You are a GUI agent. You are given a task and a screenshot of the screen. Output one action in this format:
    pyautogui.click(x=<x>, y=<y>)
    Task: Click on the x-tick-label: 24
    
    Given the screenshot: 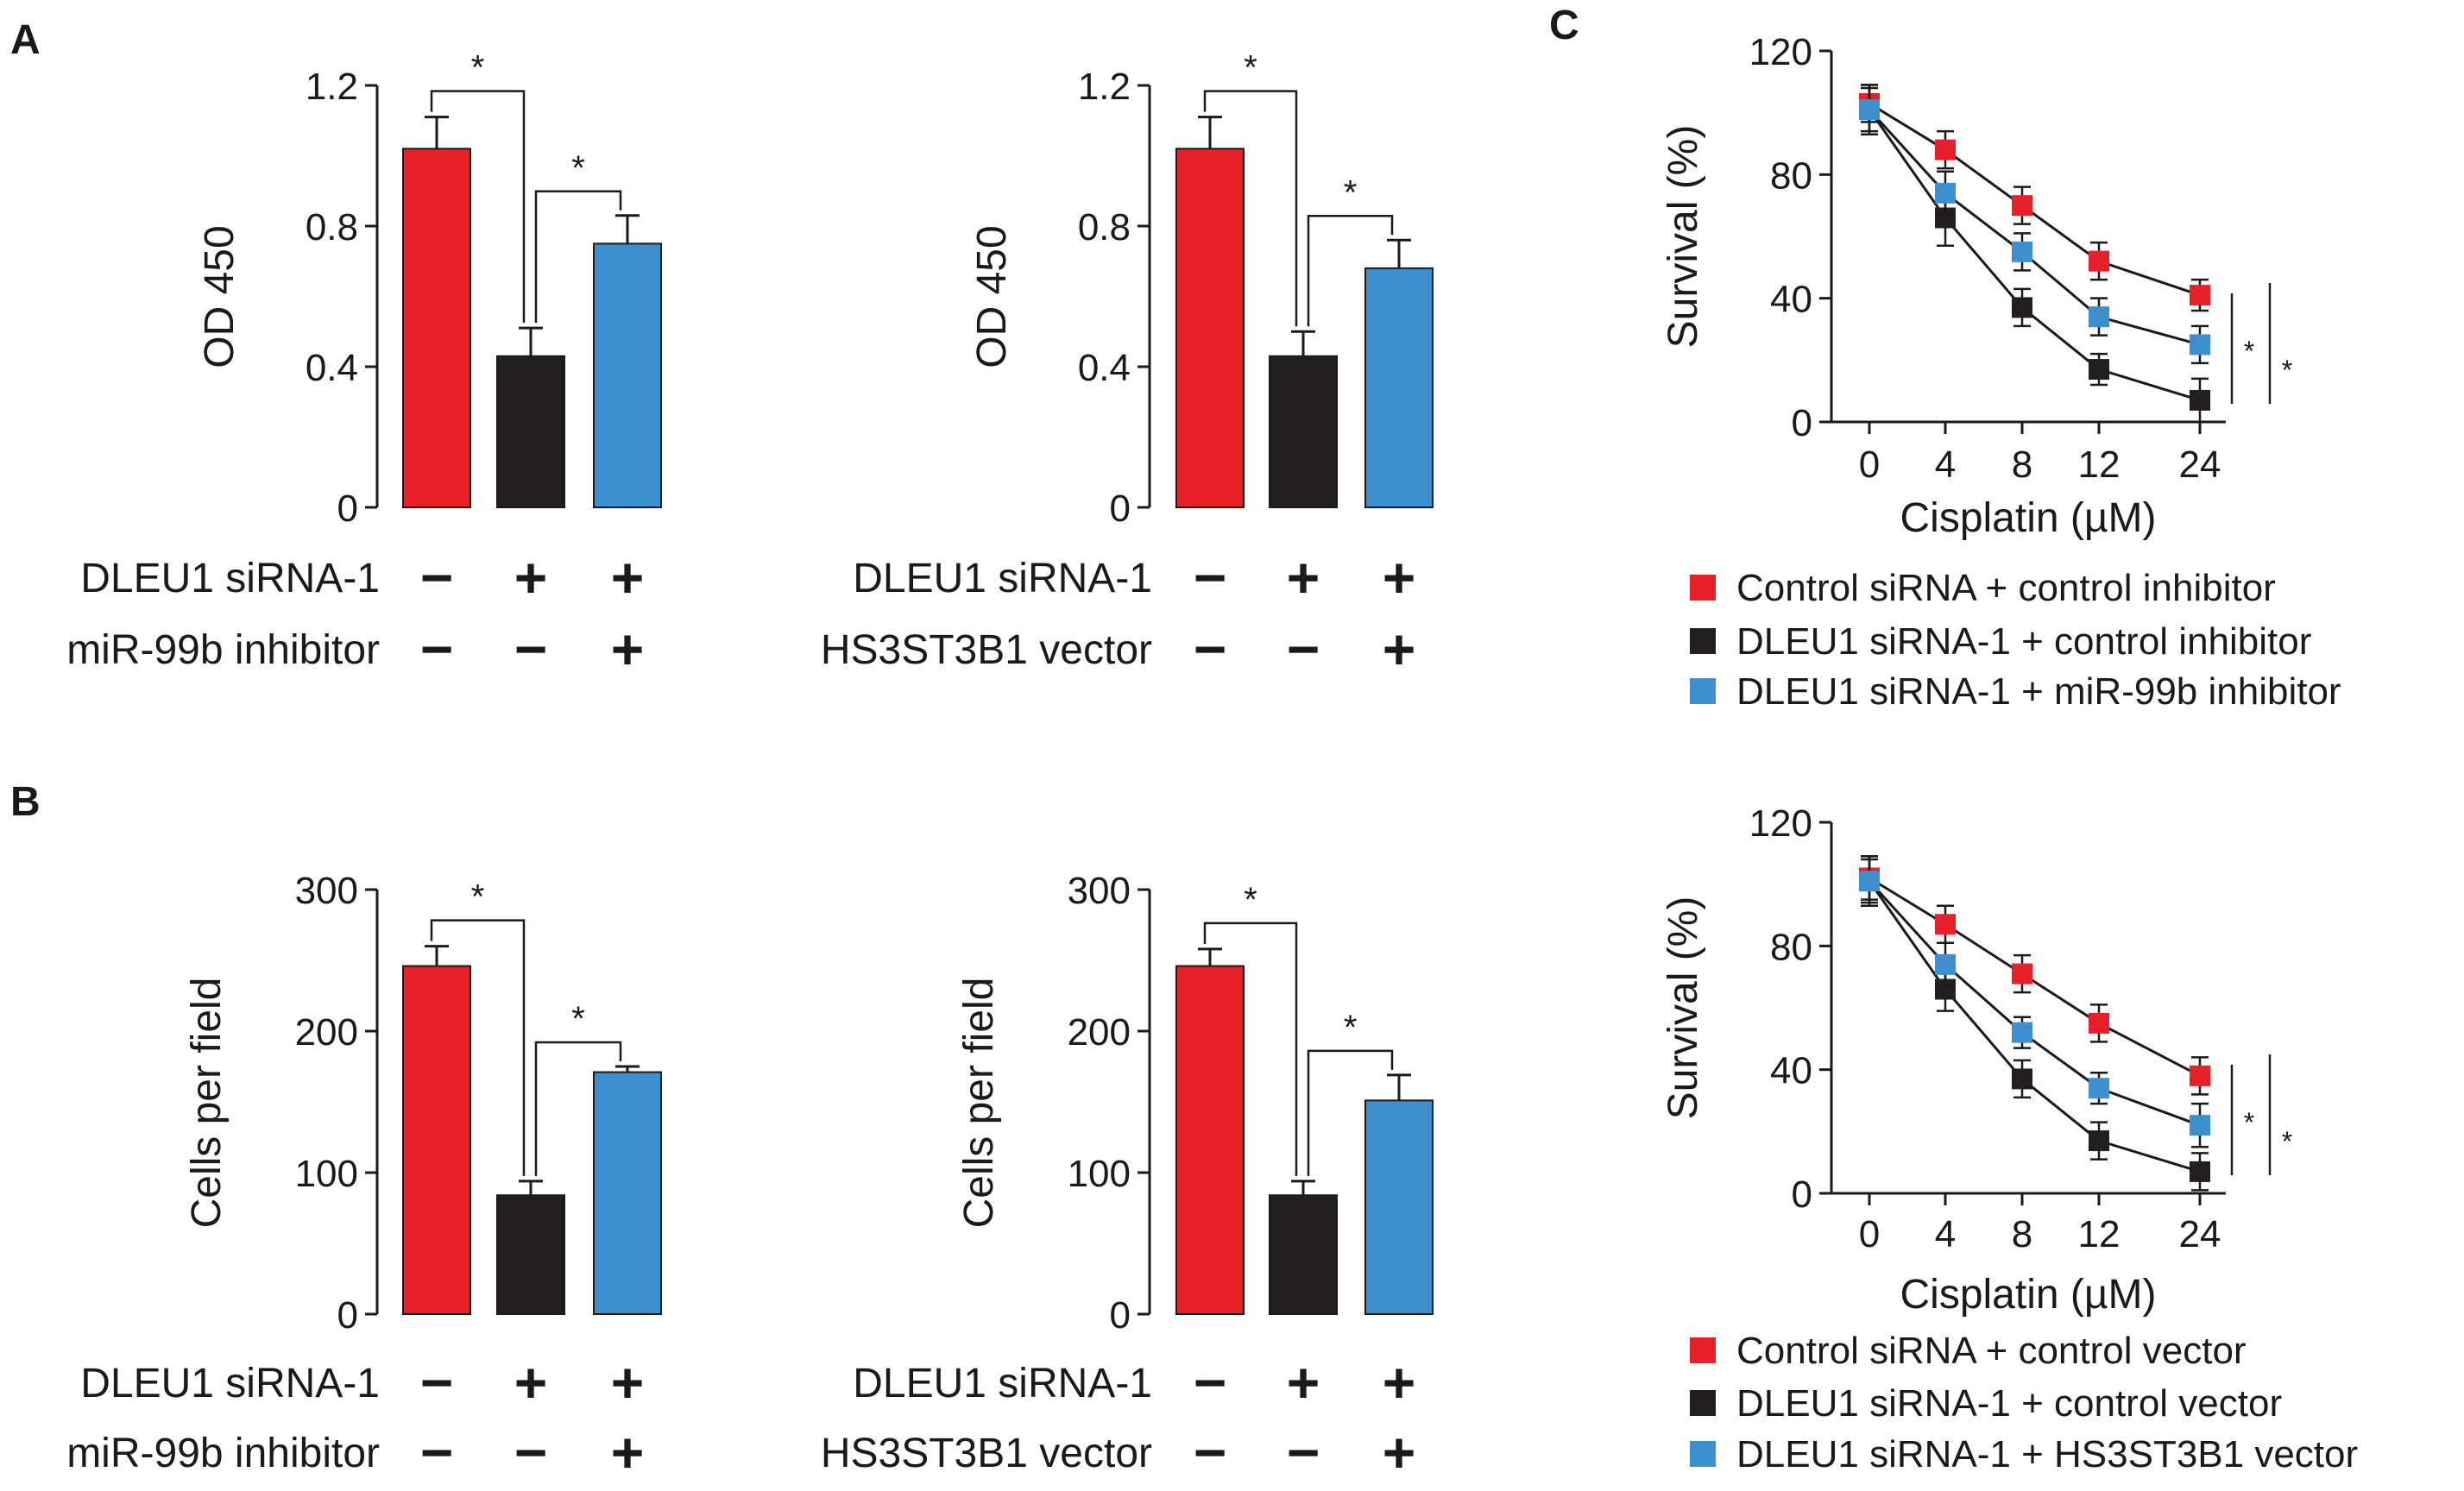 What is the action you would take?
    pyautogui.click(x=2200, y=465)
    